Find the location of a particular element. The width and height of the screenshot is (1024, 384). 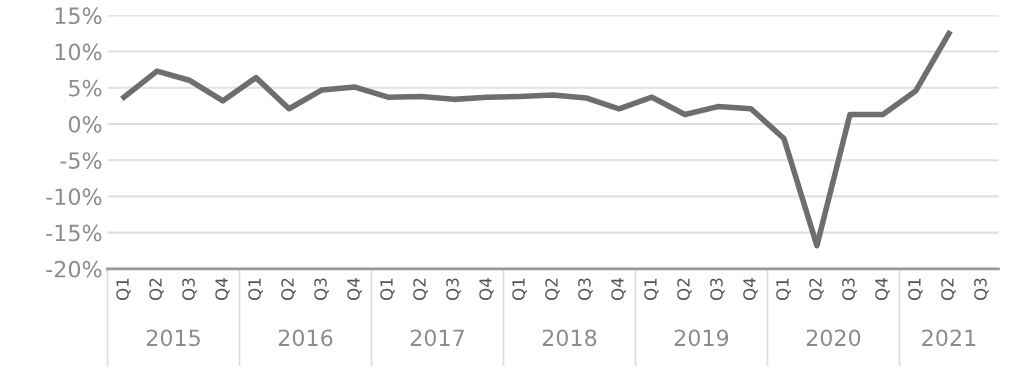

text: 2017 is located at coordinates (437, 338).